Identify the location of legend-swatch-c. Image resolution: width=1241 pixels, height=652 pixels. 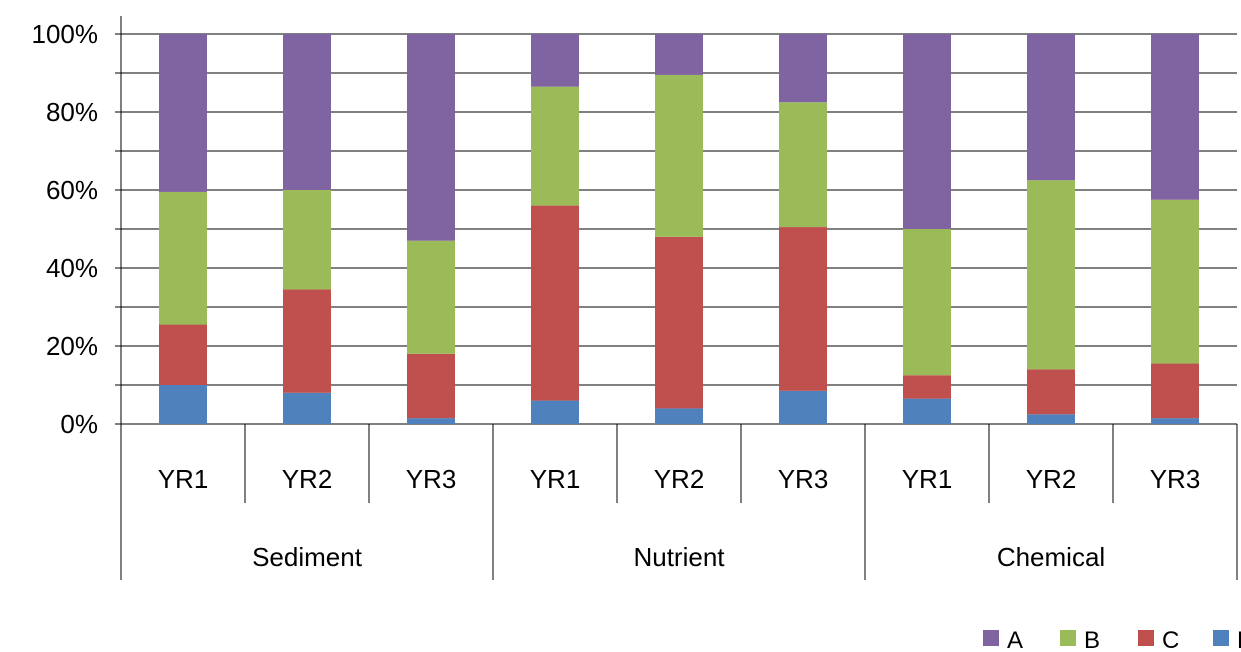
(1146, 638).